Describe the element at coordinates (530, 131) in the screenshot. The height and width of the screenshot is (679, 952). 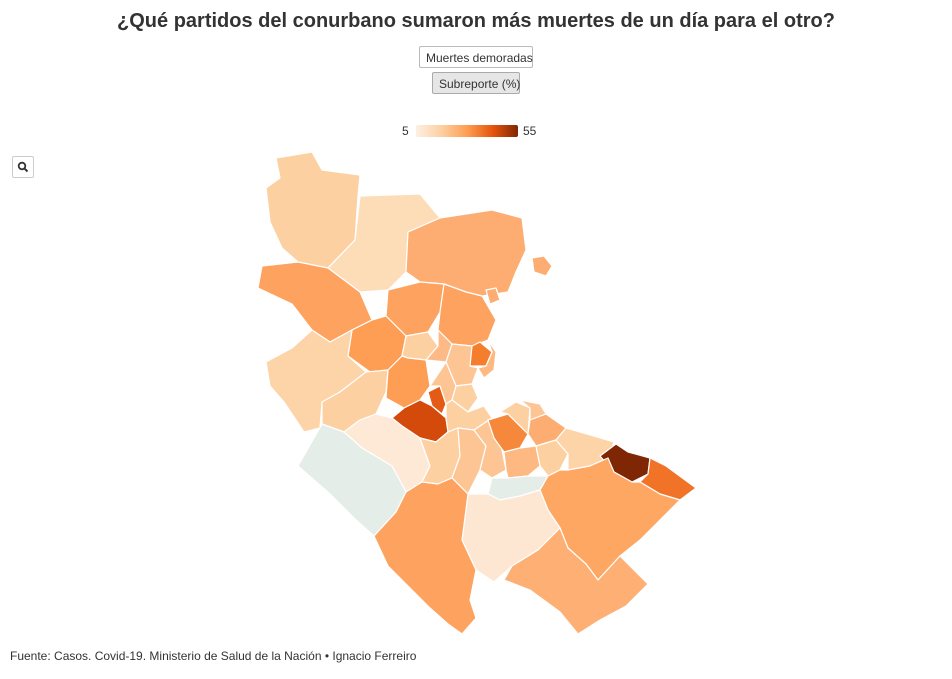
I see `legend-max-label: 55` at that location.